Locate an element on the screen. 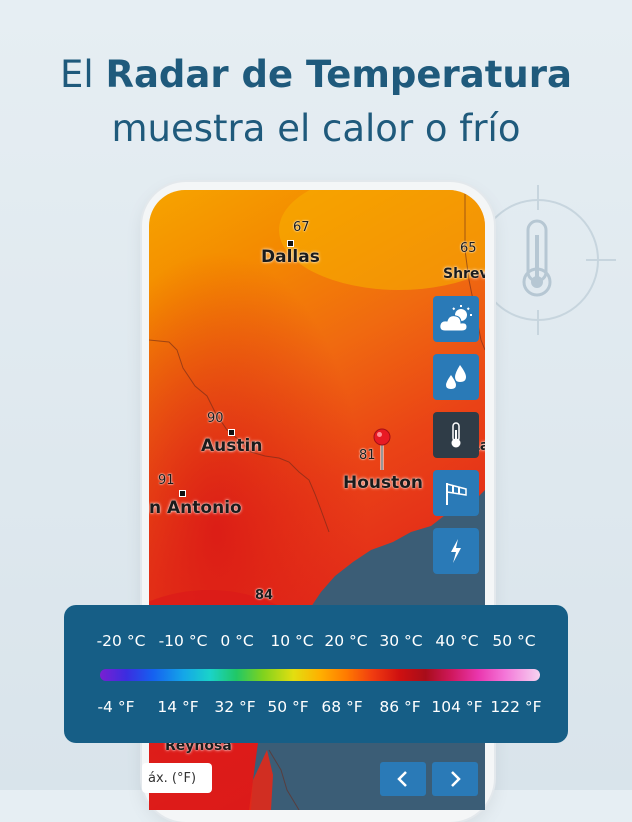  legend-fahrenheit-label: 32 °F is located at coordinates (235, 707).